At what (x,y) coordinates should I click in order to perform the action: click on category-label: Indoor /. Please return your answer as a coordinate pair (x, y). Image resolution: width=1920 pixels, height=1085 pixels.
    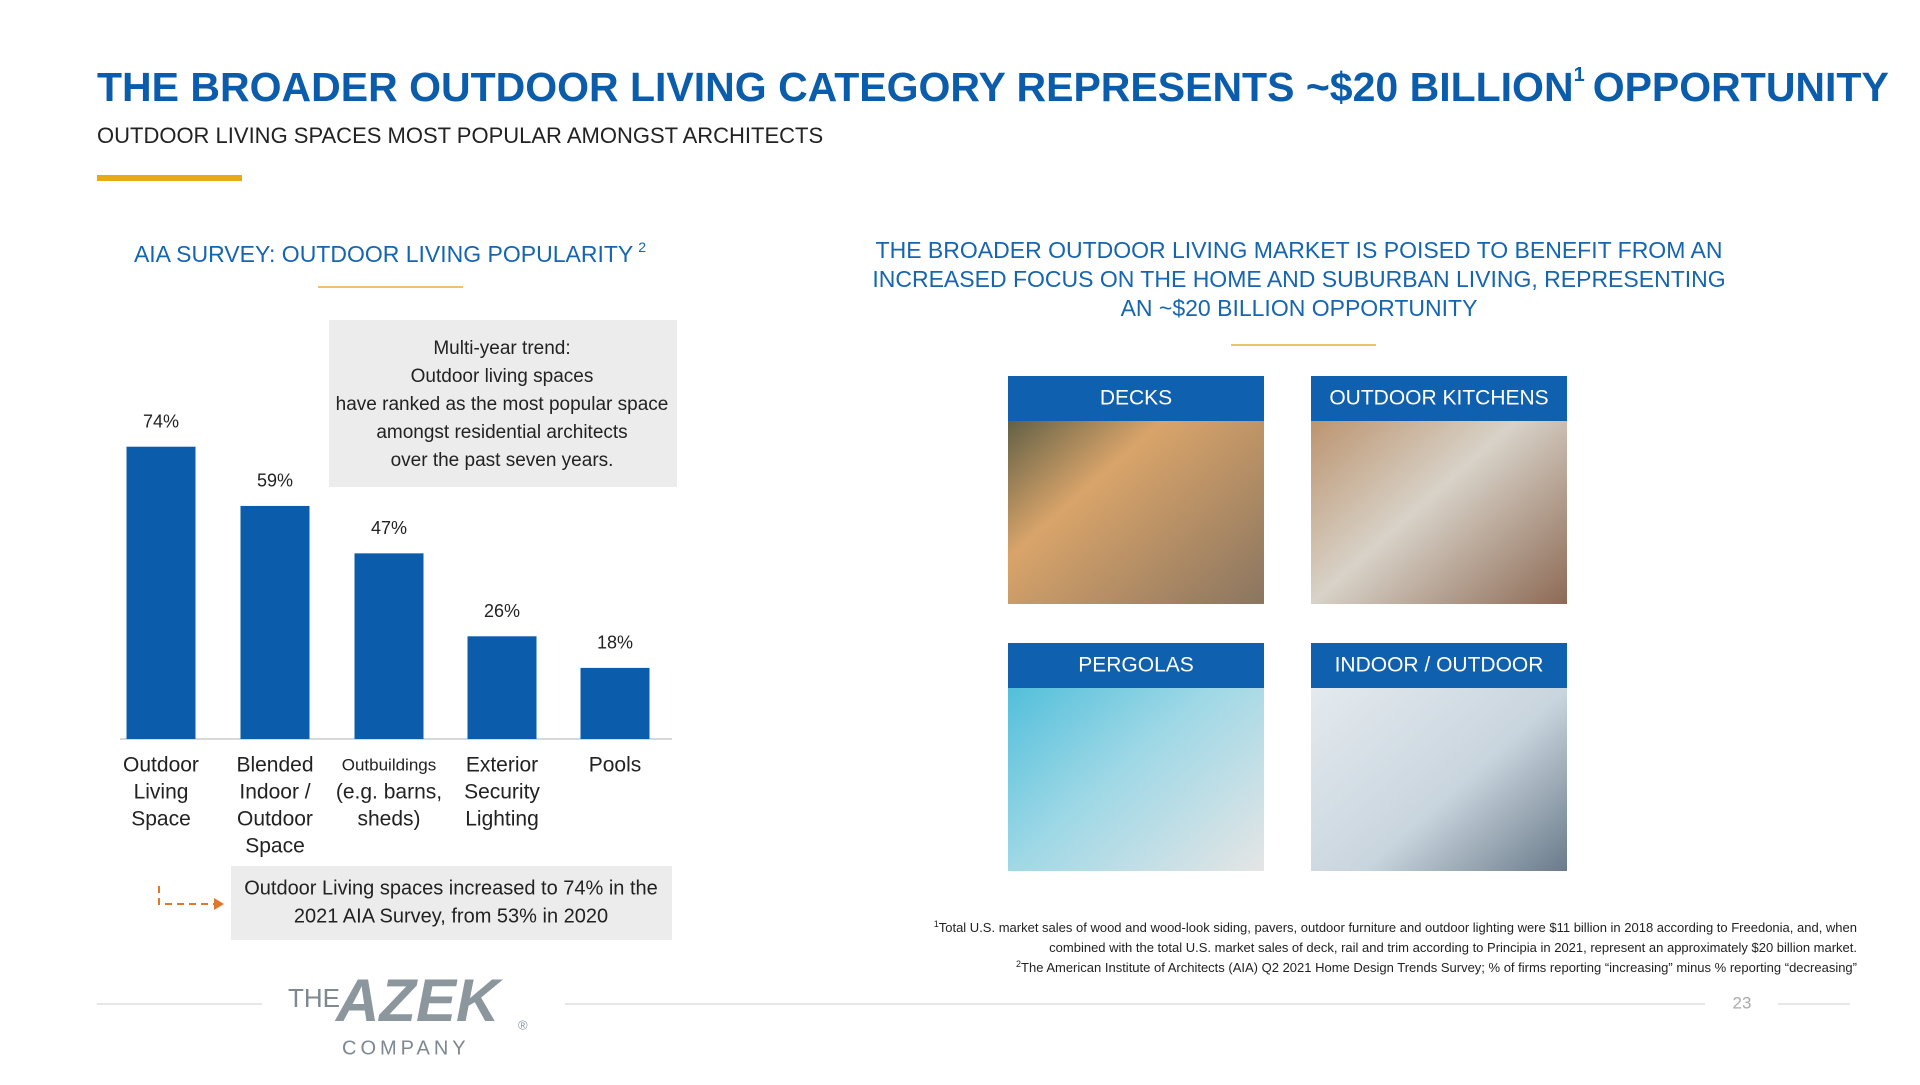
    Looking at the image, I should click on (274, 792).